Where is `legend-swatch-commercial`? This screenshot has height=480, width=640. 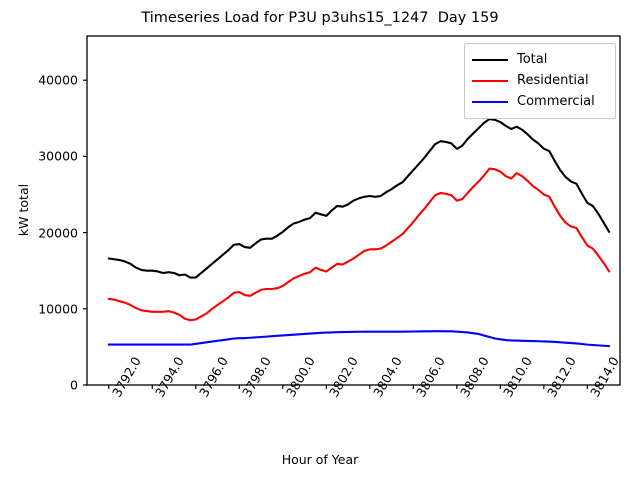
legend-swatch-commercial is located at coordinates (490, 101).